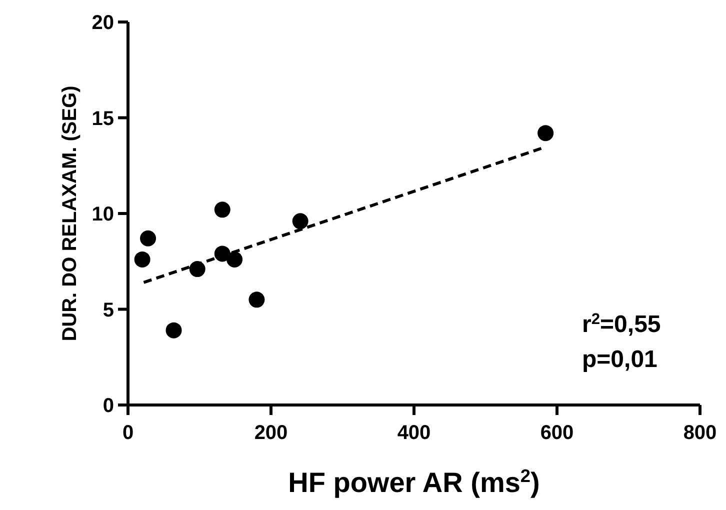 The height and width of the screenshot is (510, 726). Describe the element at coordinates (557, 433) in the screenshot. I see `x-tick-label: 600` at that location.